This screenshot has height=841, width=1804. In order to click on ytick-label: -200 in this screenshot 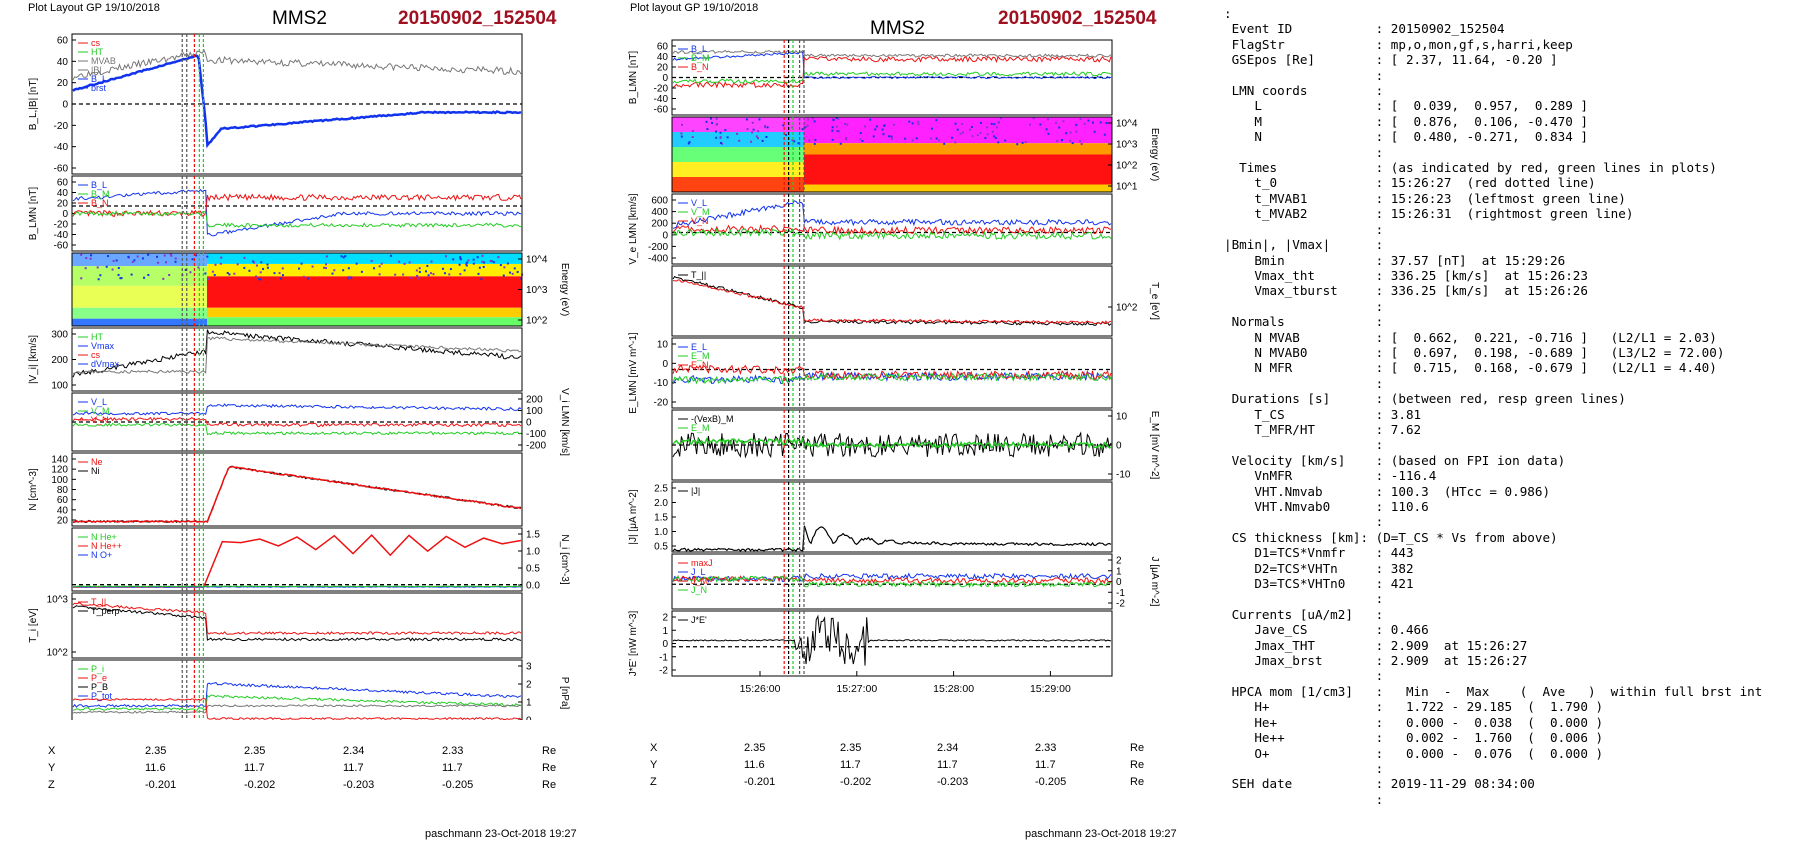, I will do `click(536, 446)`.